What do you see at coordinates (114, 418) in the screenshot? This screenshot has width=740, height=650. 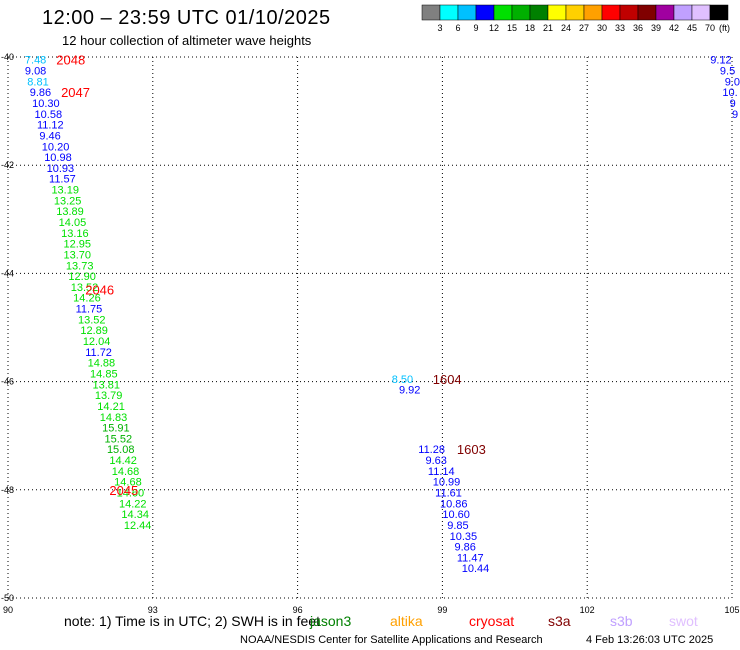 I see `wave-height-observation: 14.83` at bounding box center [114, 418].